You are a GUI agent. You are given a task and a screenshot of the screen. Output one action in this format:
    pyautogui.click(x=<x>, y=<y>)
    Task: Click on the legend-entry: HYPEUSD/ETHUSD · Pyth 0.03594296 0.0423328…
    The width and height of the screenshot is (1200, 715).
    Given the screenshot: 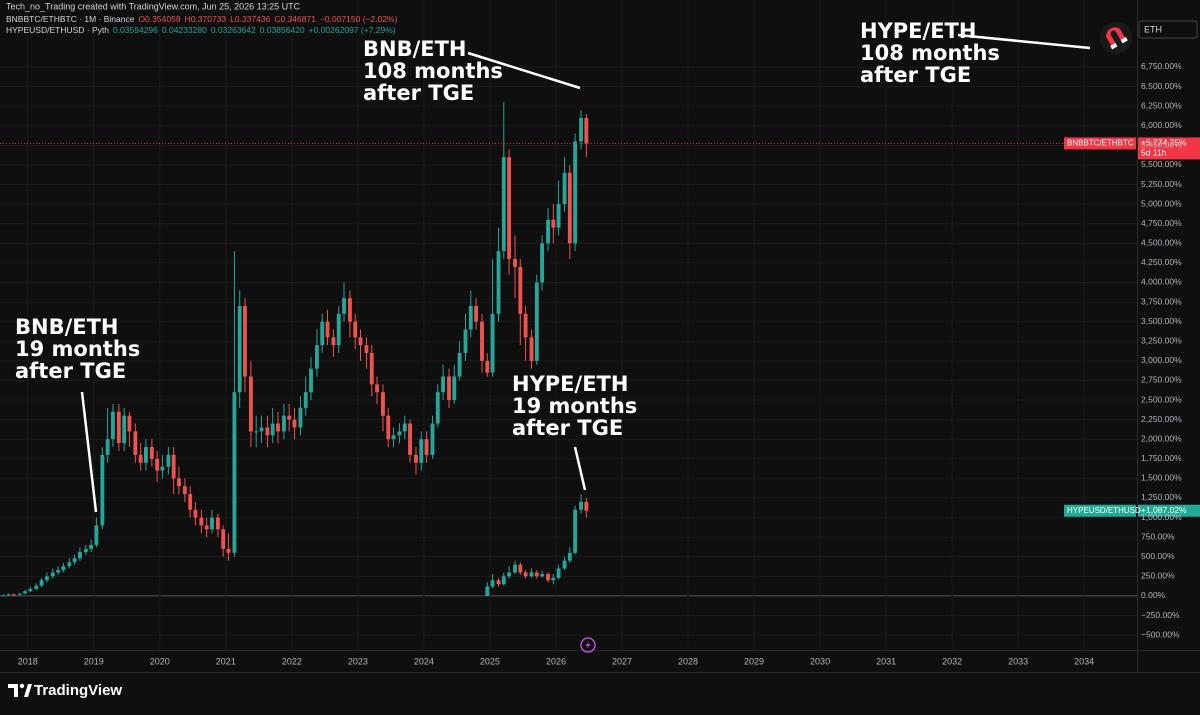 What is the action you would take?
    pyautogui.click(x=201, y=30)
    